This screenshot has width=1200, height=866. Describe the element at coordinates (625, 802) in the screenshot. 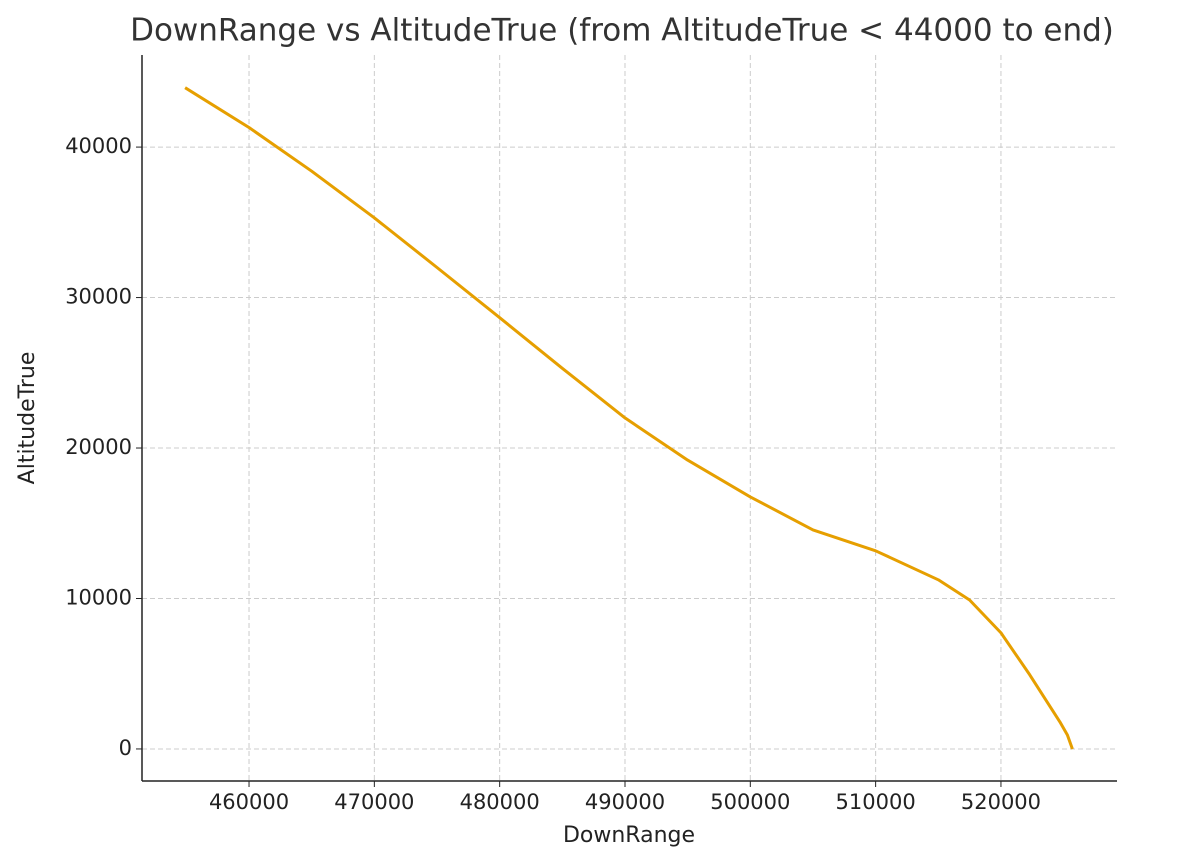

I see `x-tick-label: 490000` at that location.